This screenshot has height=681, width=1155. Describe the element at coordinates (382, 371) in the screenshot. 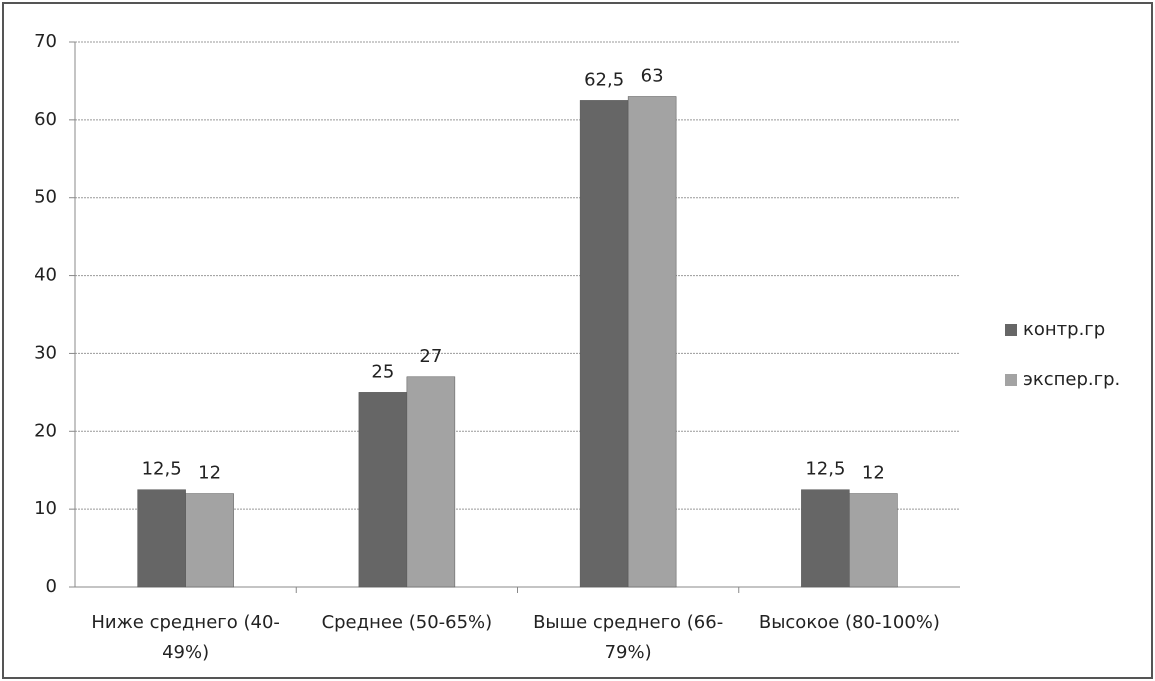

I see `data-label: 25` at that location.